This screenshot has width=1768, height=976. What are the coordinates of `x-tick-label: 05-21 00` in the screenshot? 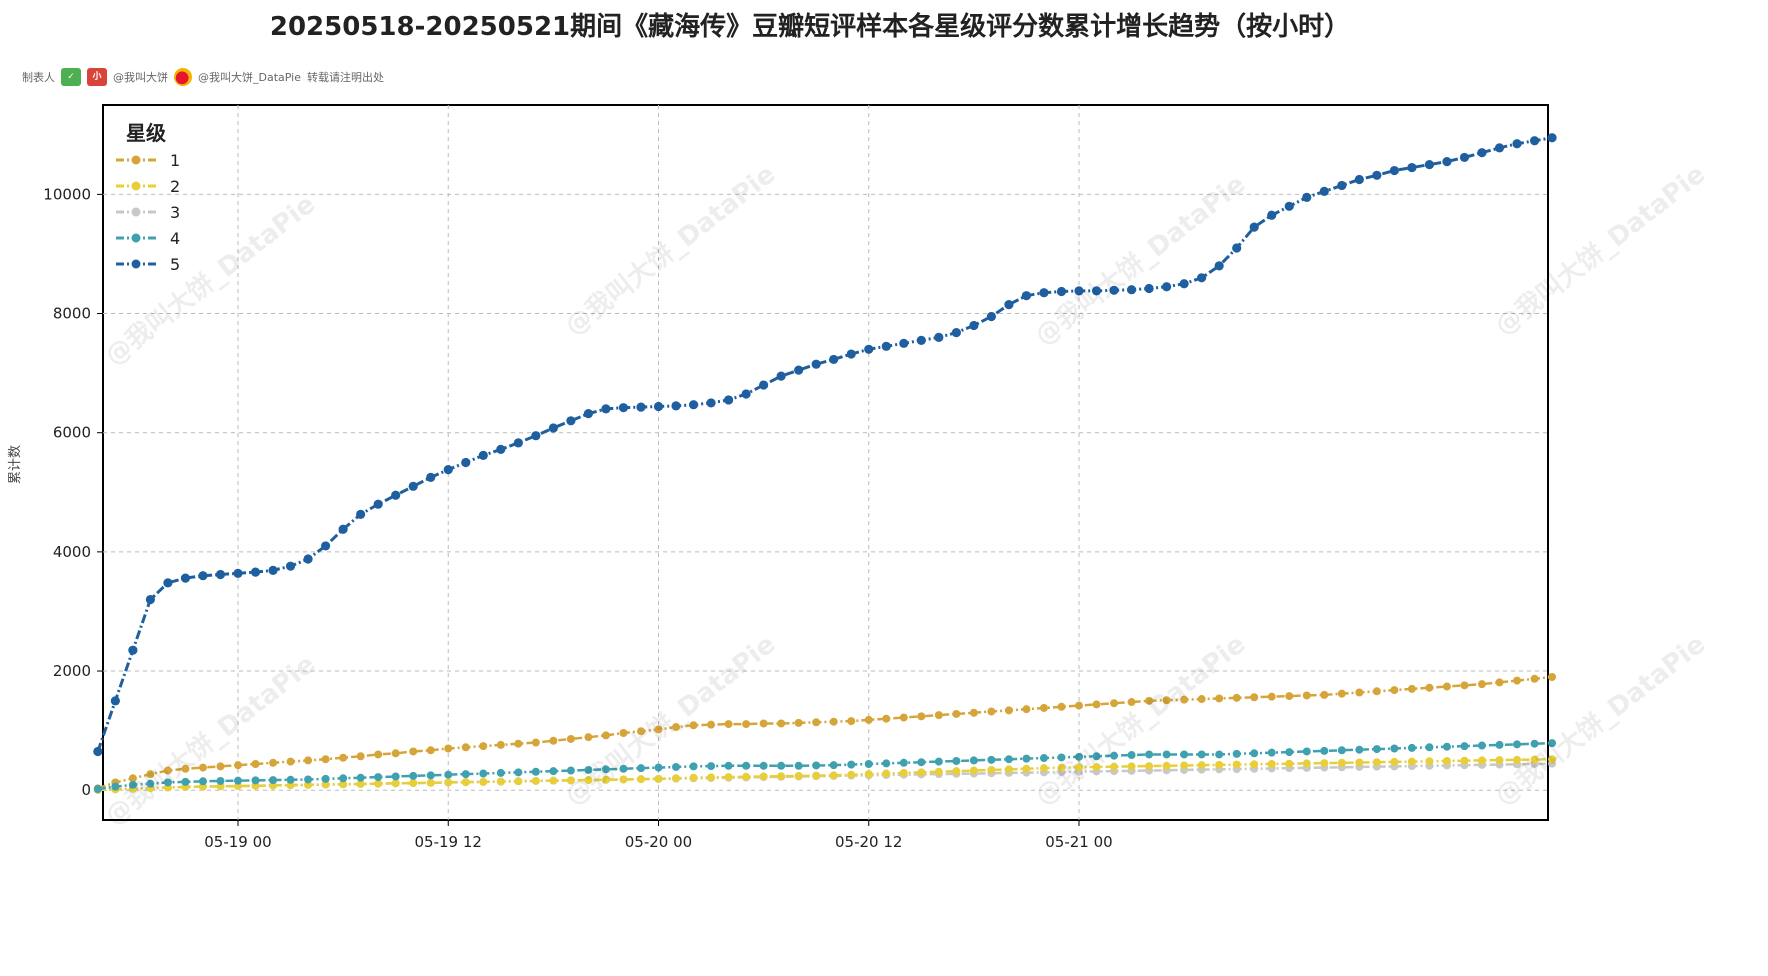 It's located at (1078, 842).